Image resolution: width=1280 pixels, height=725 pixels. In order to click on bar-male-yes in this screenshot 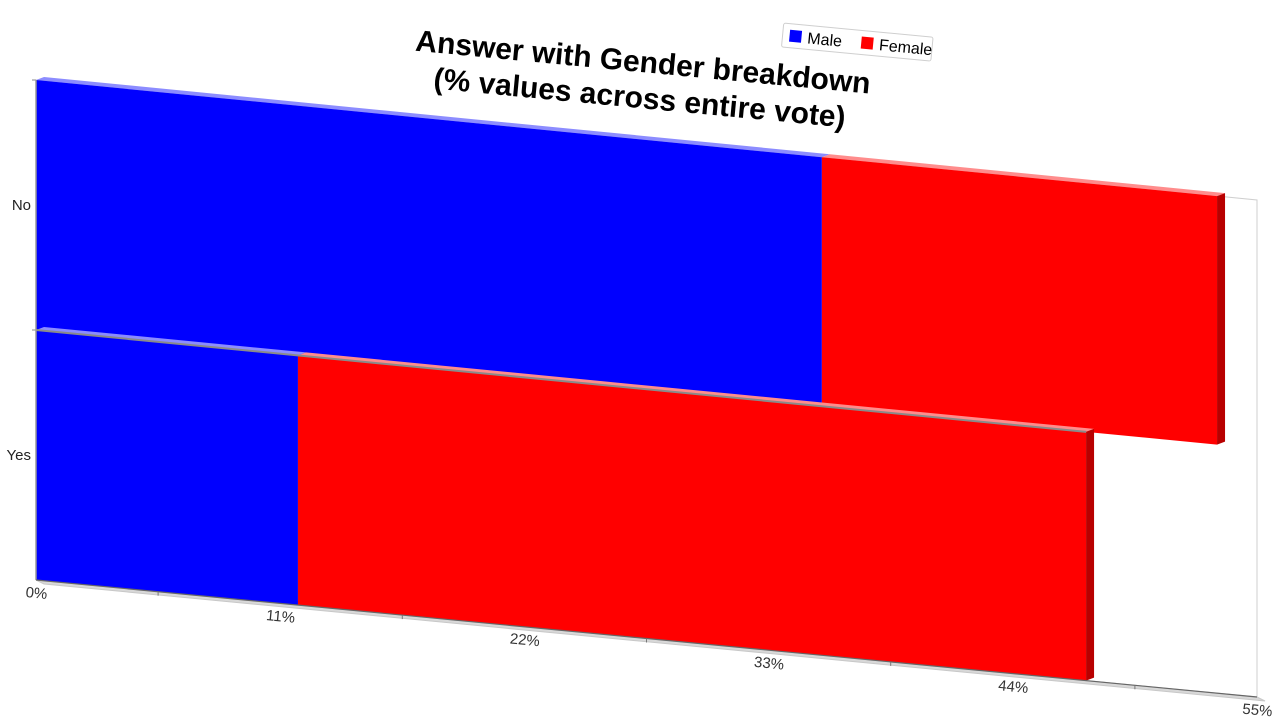, I will do `click(167, 468)`.